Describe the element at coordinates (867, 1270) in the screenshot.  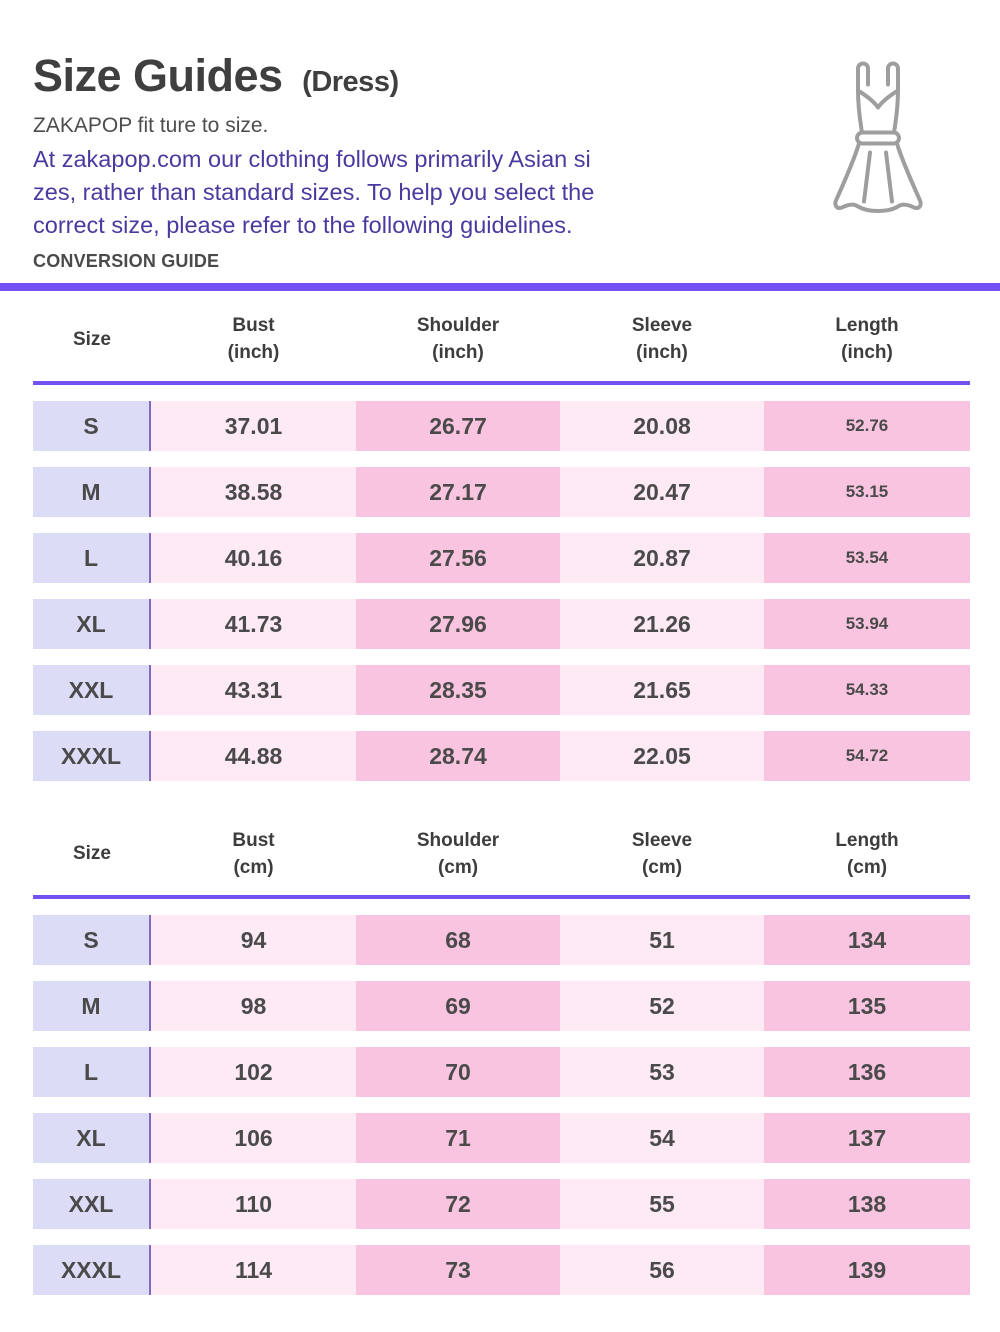
I see `value-cell: 139` at that location.